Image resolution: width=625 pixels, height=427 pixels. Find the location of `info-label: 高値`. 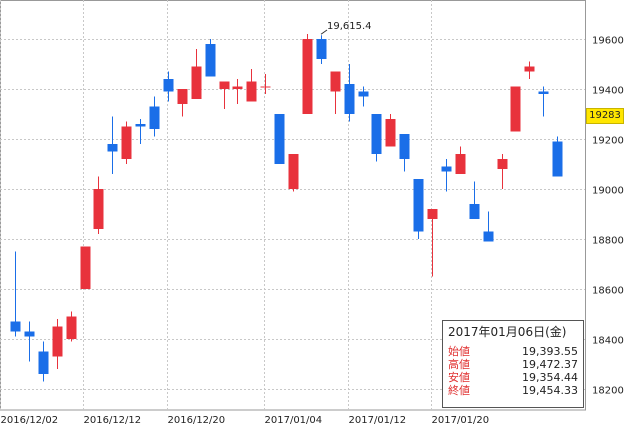

info-label: 高値 is located at coordinates (459, 364).